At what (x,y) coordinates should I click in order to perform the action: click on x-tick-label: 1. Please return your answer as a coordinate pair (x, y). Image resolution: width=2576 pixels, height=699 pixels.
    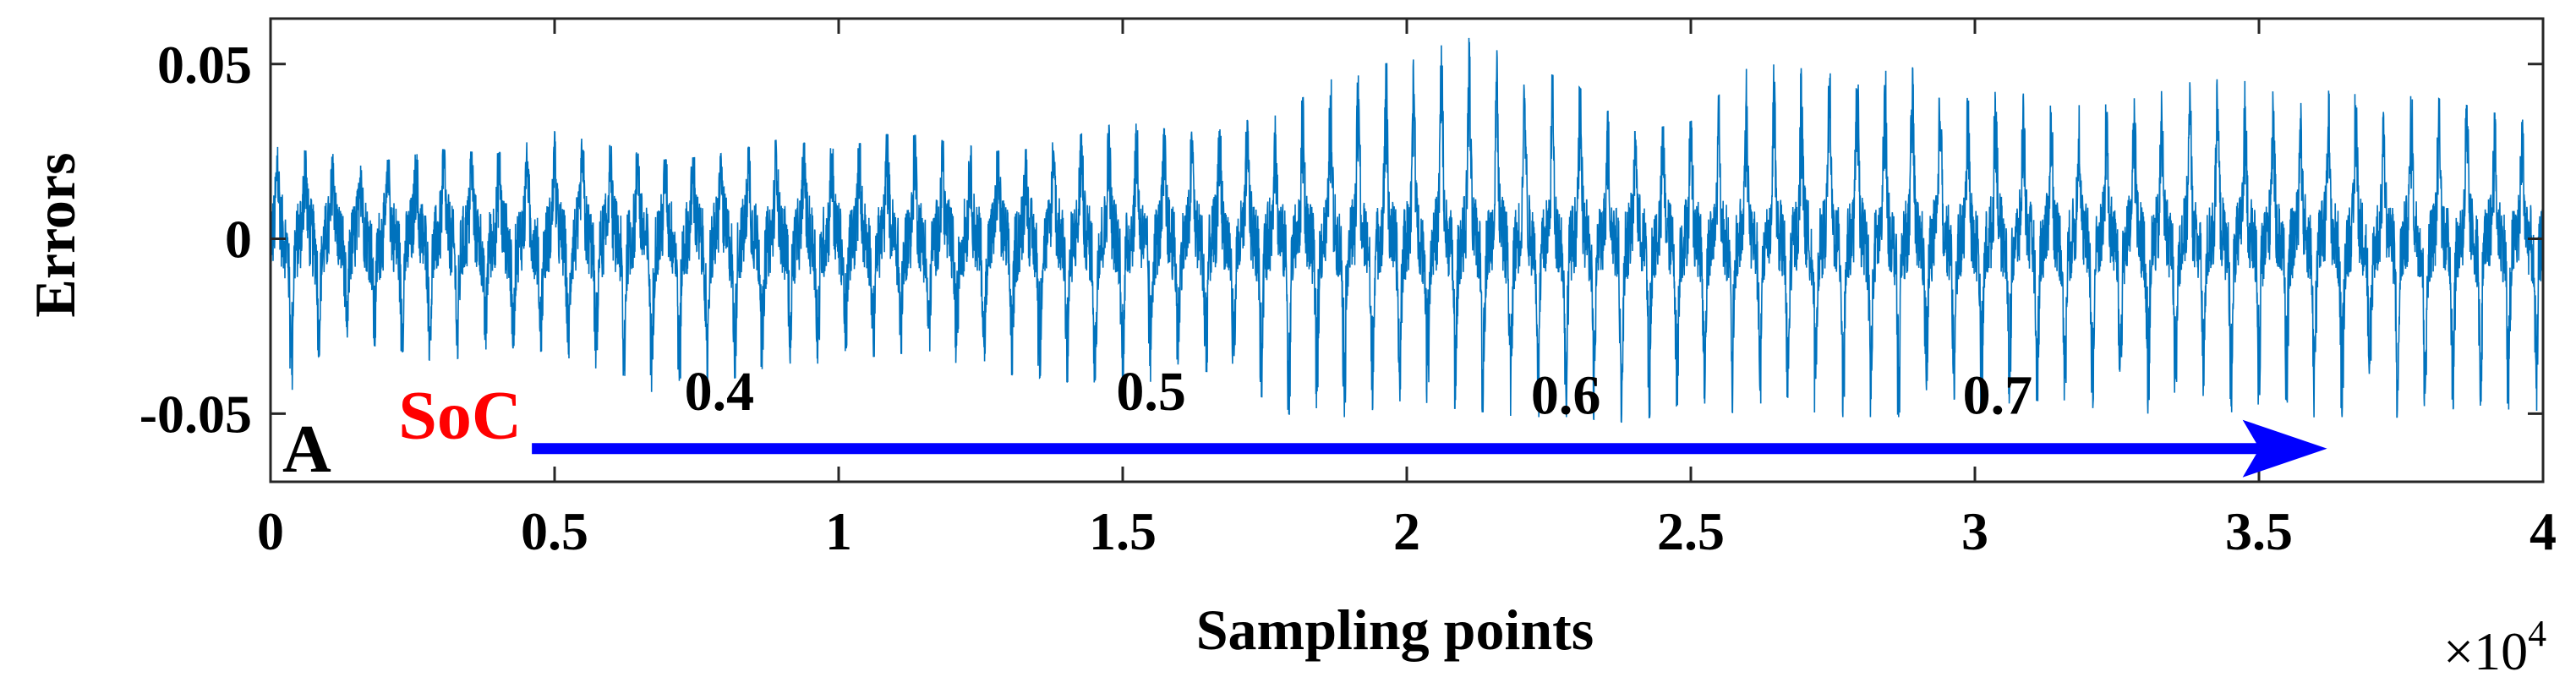
    Looking at the image, I should click on (839, 531).